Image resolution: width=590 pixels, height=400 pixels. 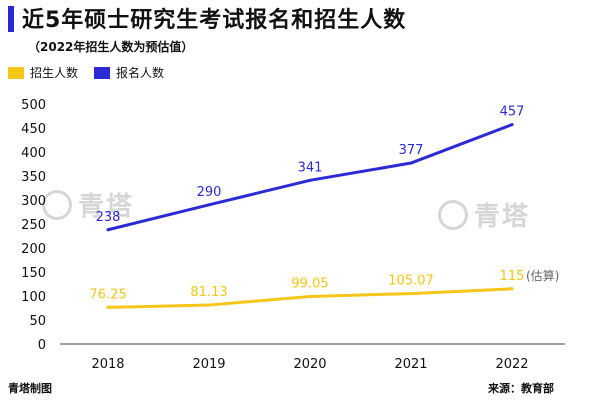 I want to click on watermark-right: 青塔, so click(x=484, y=214).